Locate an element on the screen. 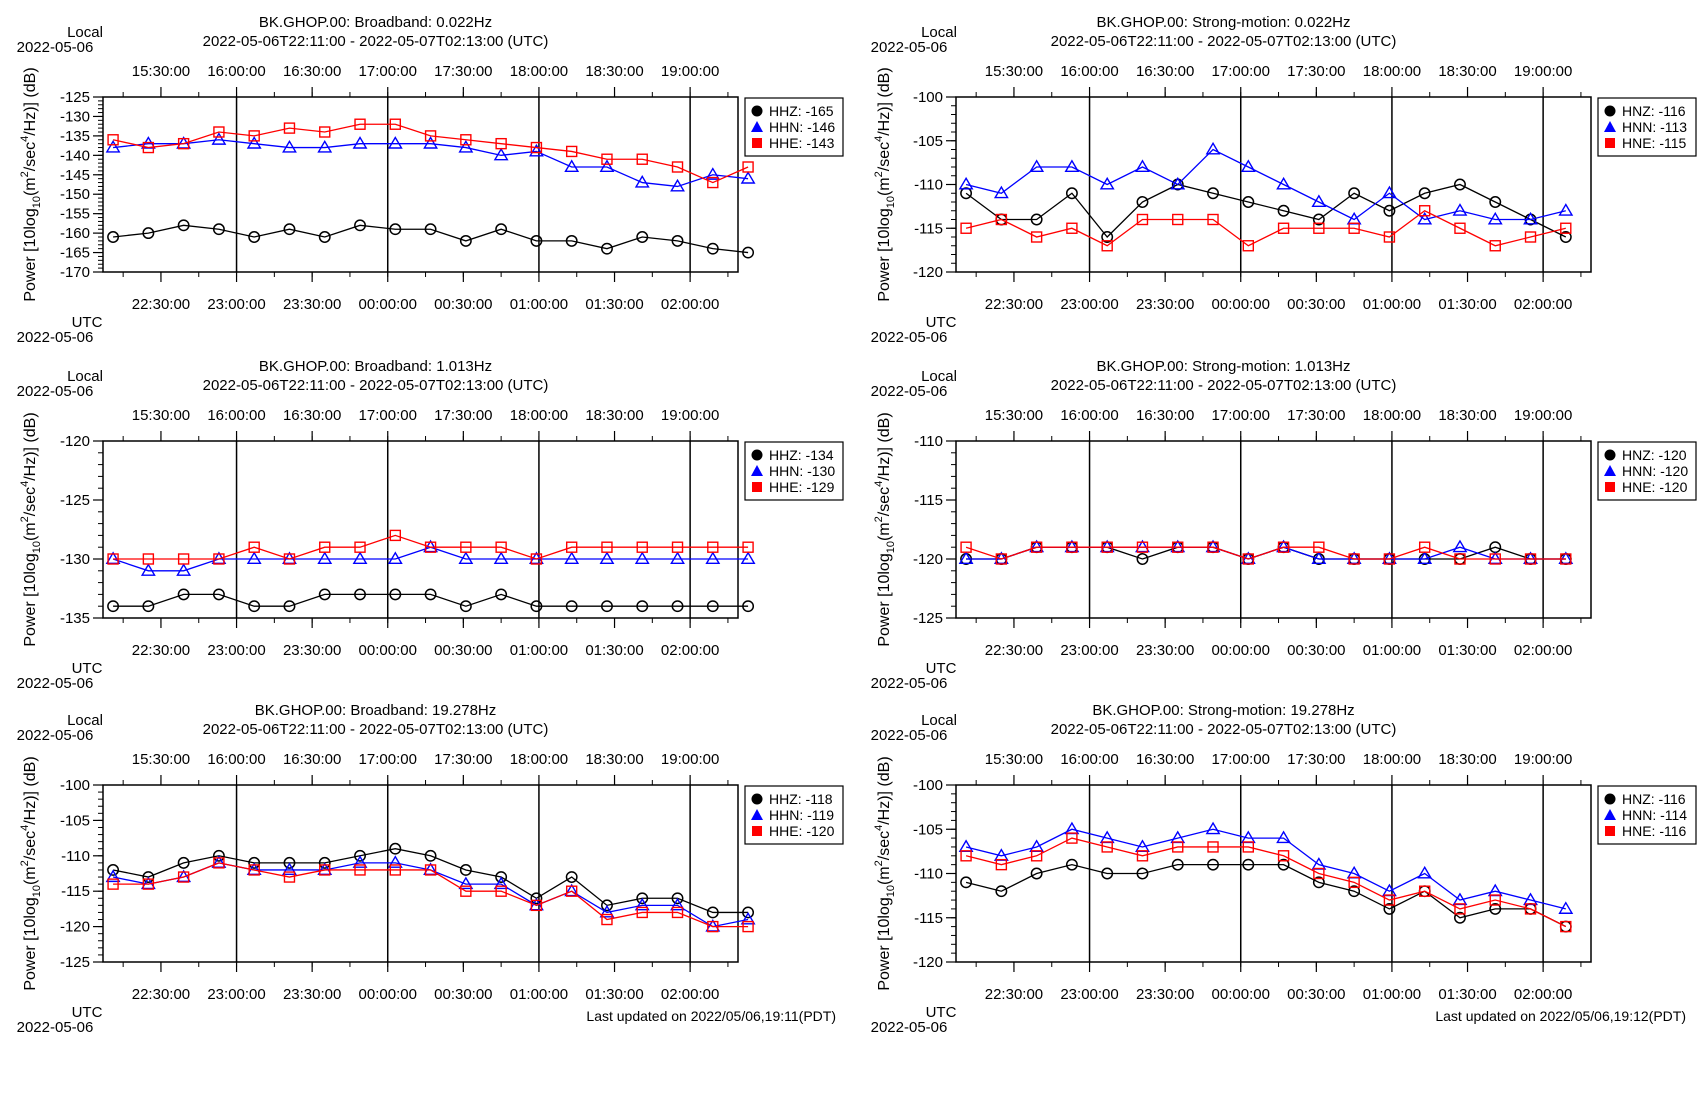 The width and height of the screenshot is (1700, 1105). series-line-hhz is located at coordinates (431, 600).